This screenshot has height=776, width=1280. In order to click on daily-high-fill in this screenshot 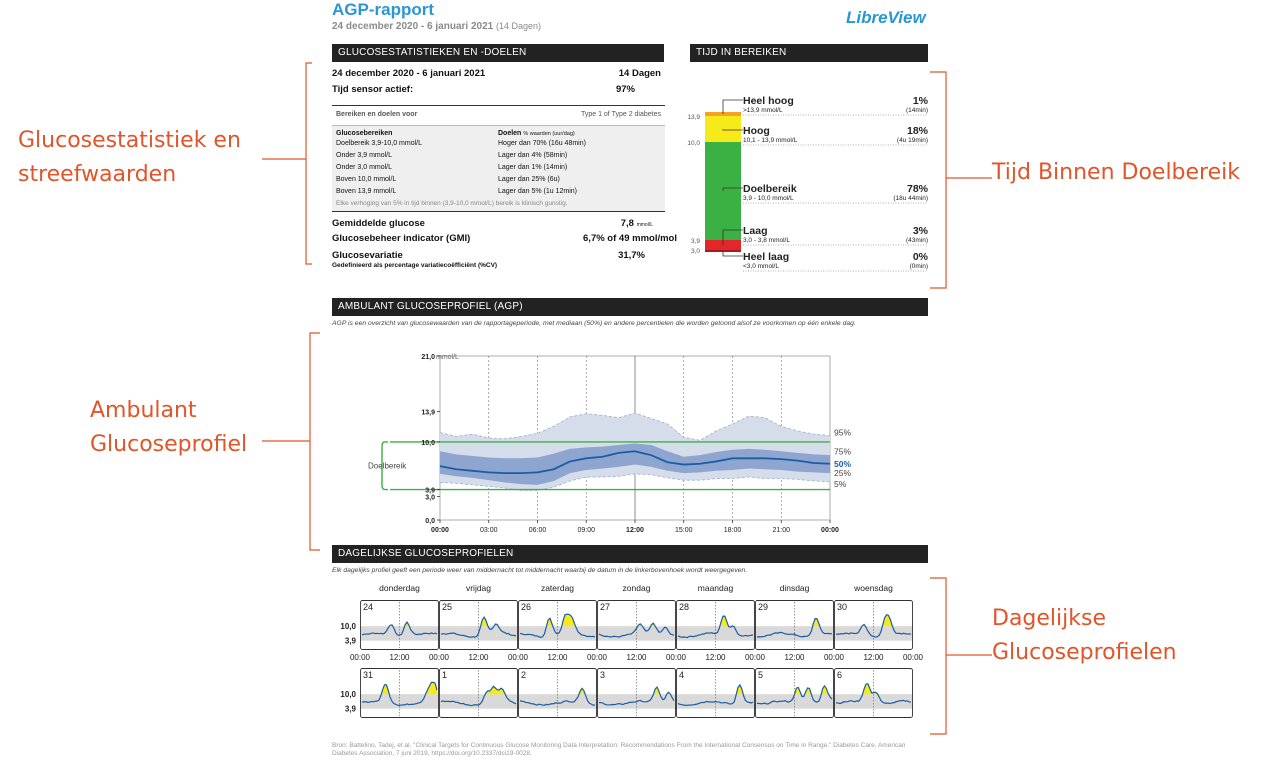, I will do `click(399, 688)`.